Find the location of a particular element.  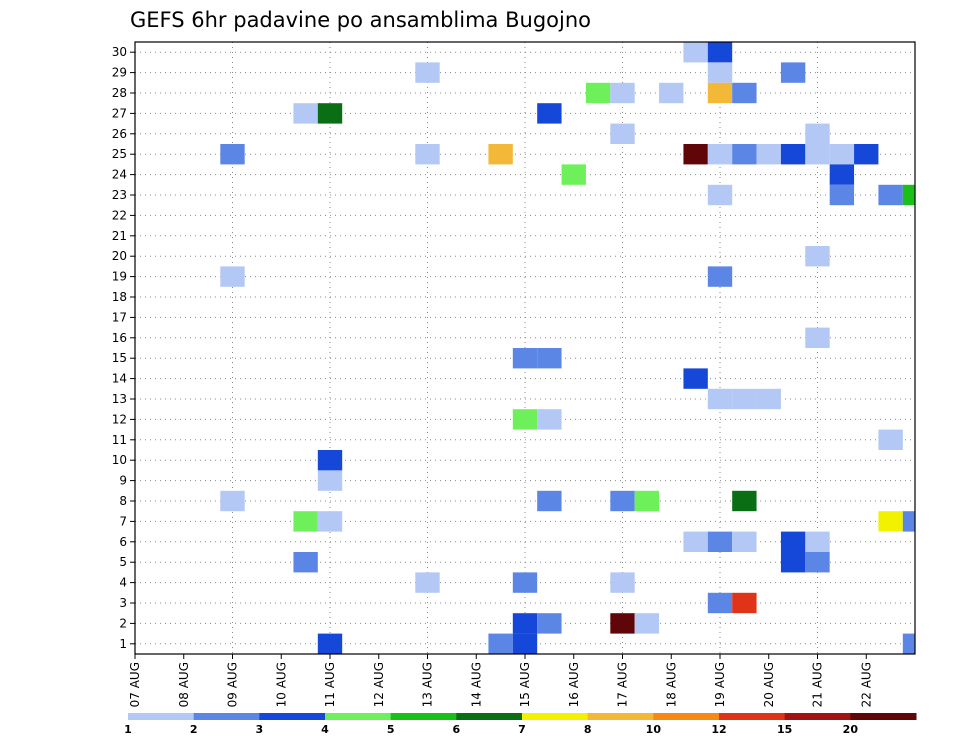

y-tick-label: 15 is located at coordinates (119, 358).